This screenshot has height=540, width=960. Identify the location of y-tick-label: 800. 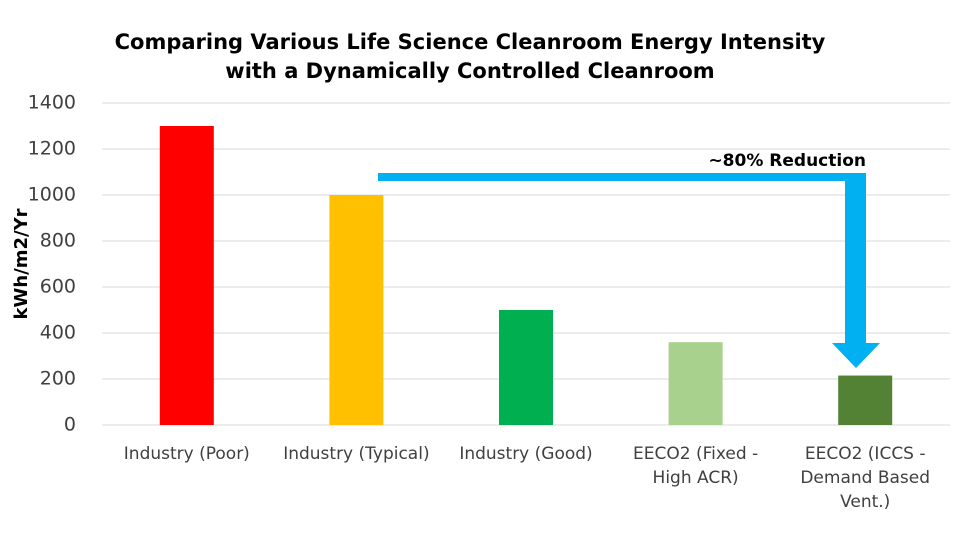
(58, 241).